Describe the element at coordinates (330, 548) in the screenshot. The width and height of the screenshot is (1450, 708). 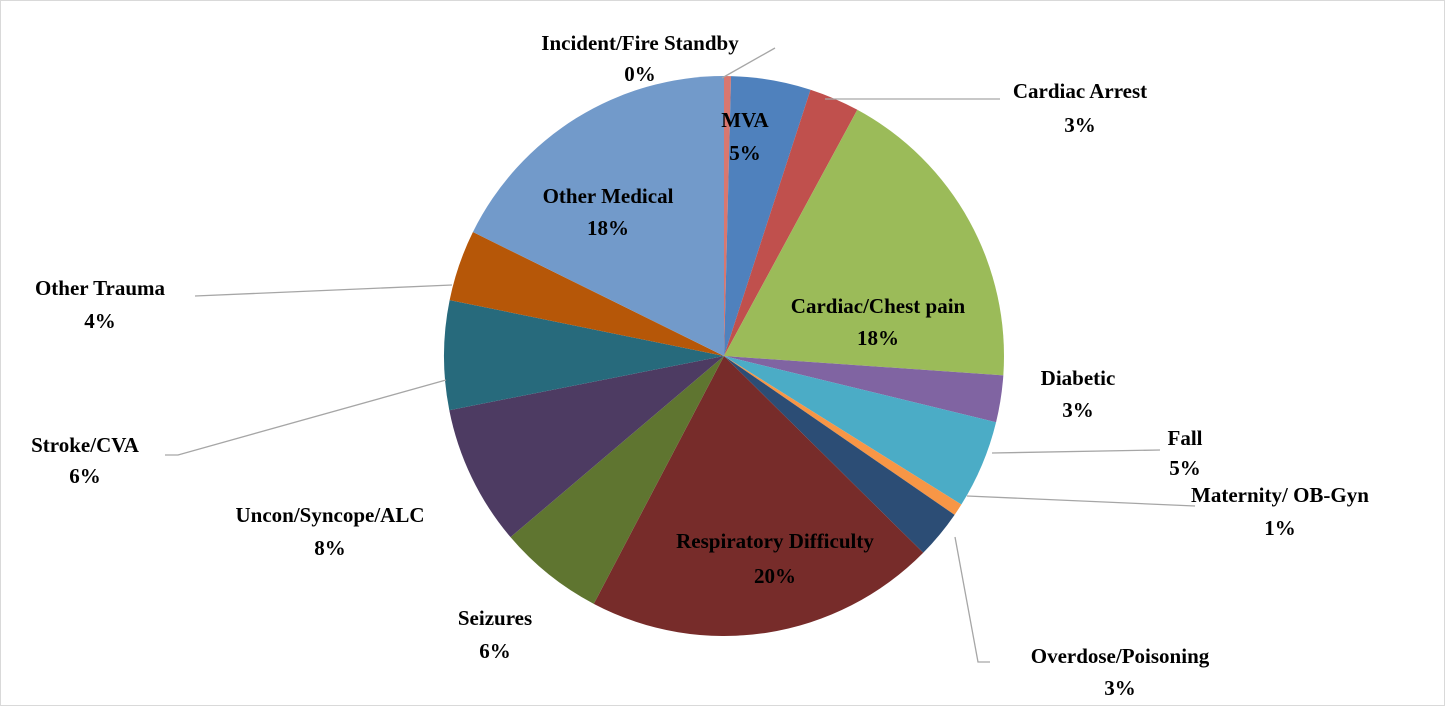
I see `slice-value-label: 8%` at that location.